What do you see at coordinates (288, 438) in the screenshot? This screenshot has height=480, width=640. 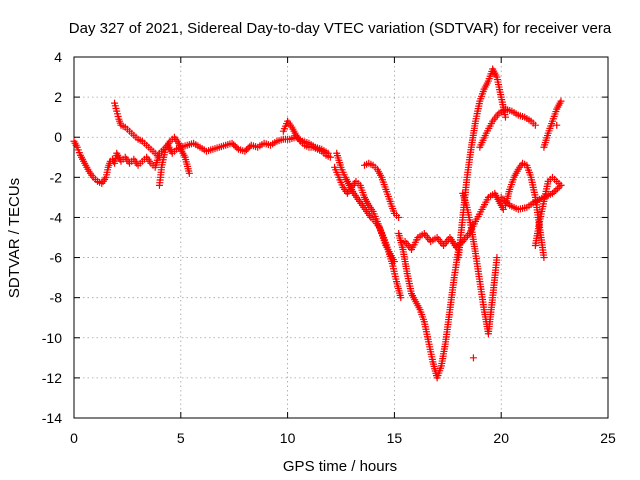 I see `x-tick-label: 10` at bounding box center [288, 438].